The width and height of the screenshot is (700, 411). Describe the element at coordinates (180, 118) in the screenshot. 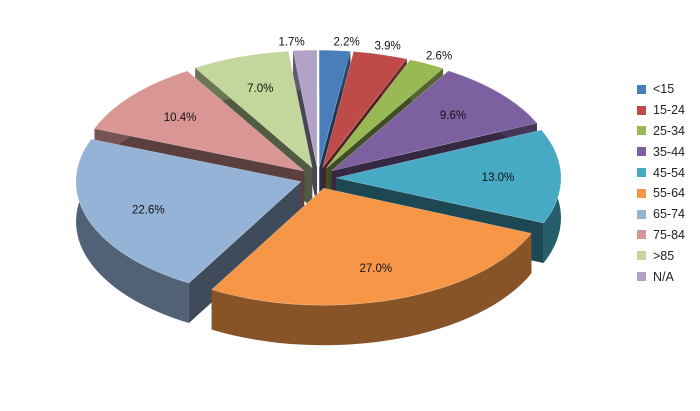

I see `data-label: 10.4%` at that location.